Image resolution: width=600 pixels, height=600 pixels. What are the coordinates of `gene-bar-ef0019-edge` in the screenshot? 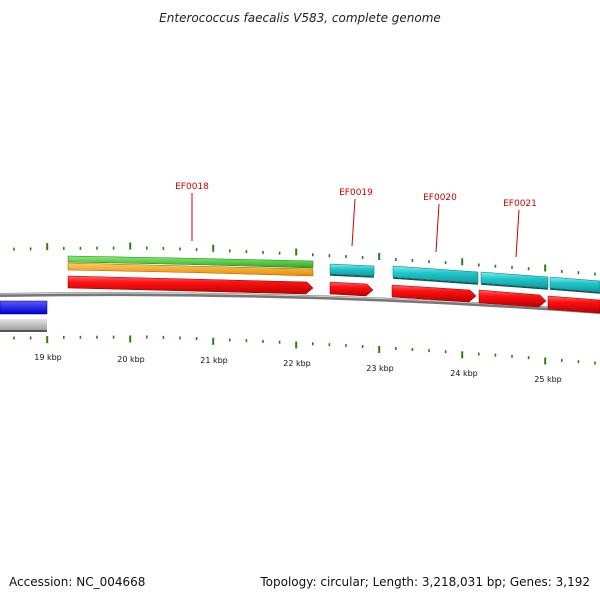 It's located at (352, 276).